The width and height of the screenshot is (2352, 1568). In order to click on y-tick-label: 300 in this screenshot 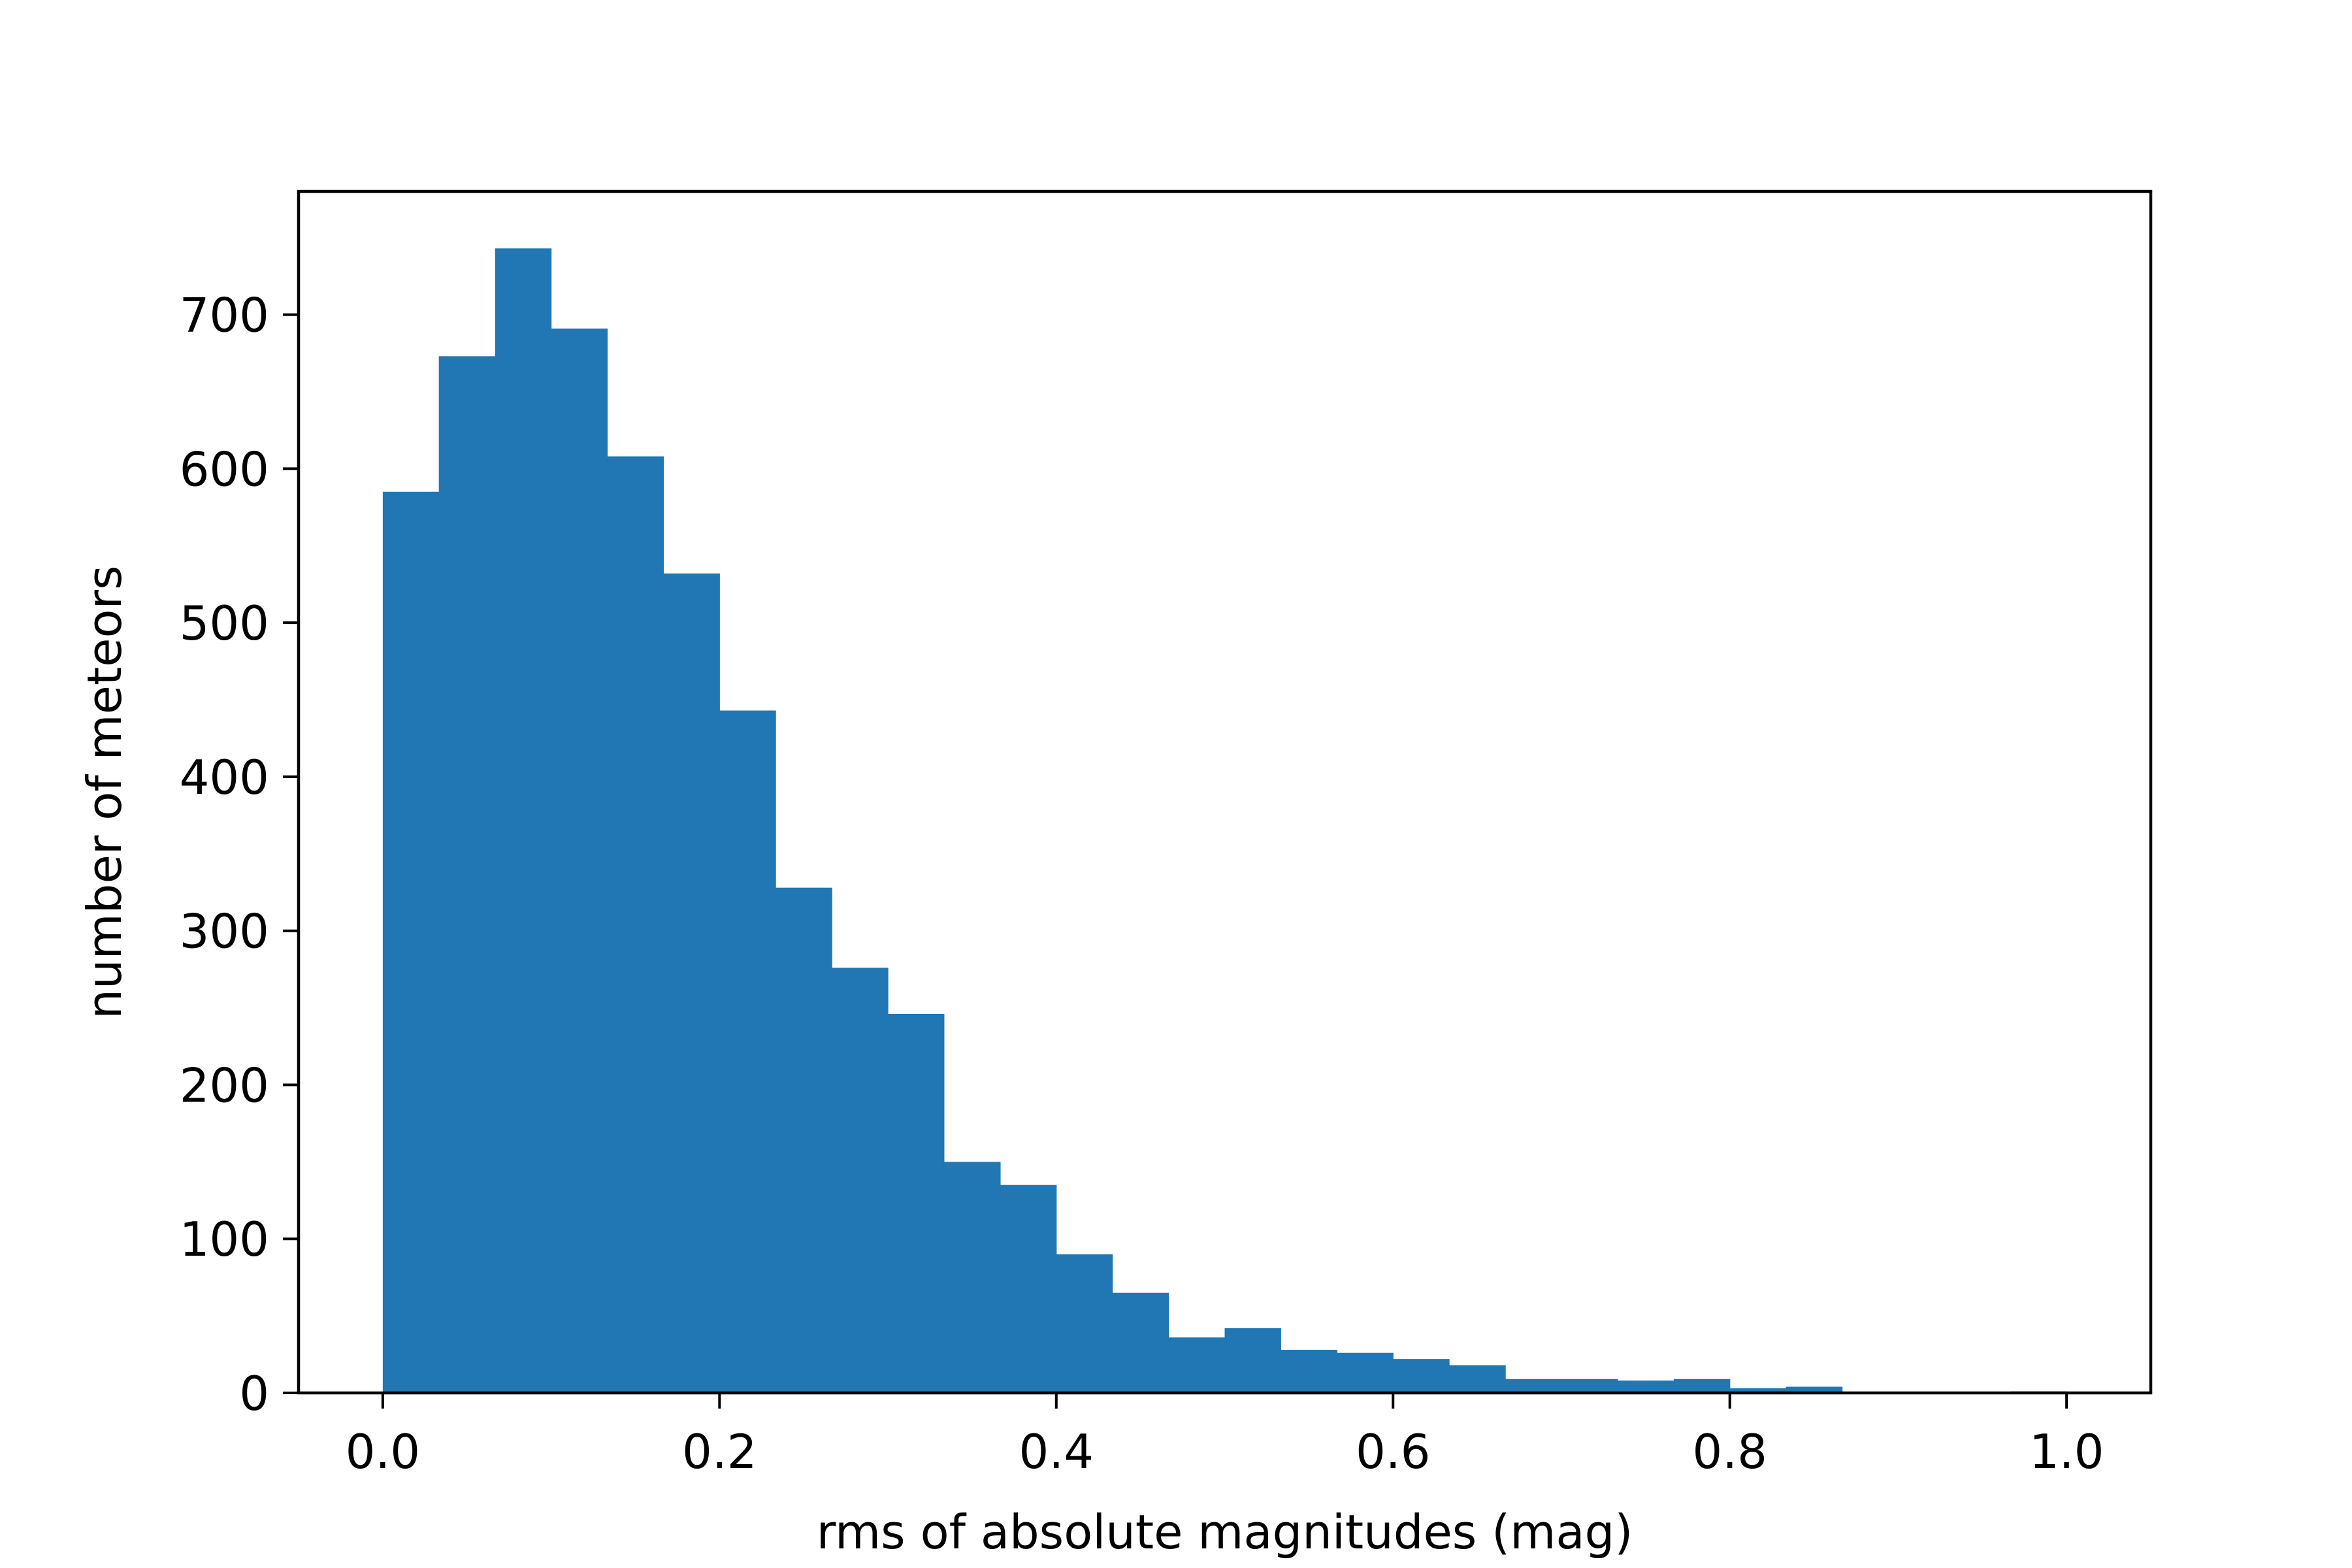, I will do `click(224, 931)`.